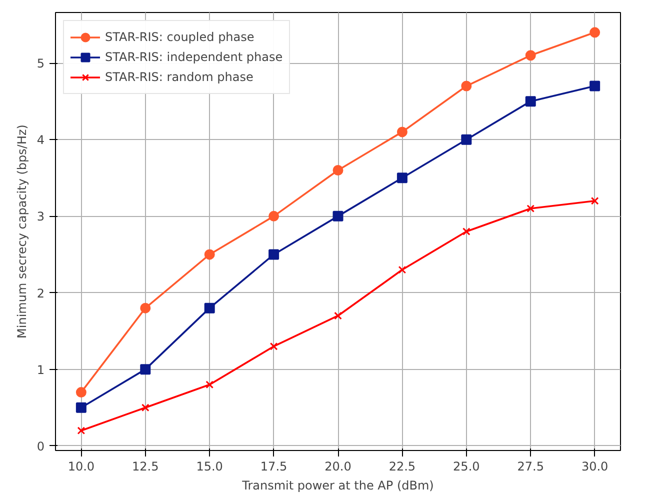 This screenshot has height=499, width=645. What do you see at coordinates (179, 37) in the screenshot?
I see `legend-label: STAR-RIS: coupled phase` at bounding box center [179, 37].